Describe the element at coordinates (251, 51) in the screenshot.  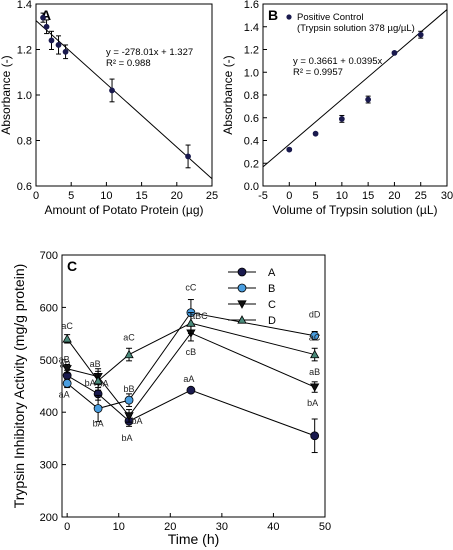
I see `y-tick-label: 1.2` at that location.